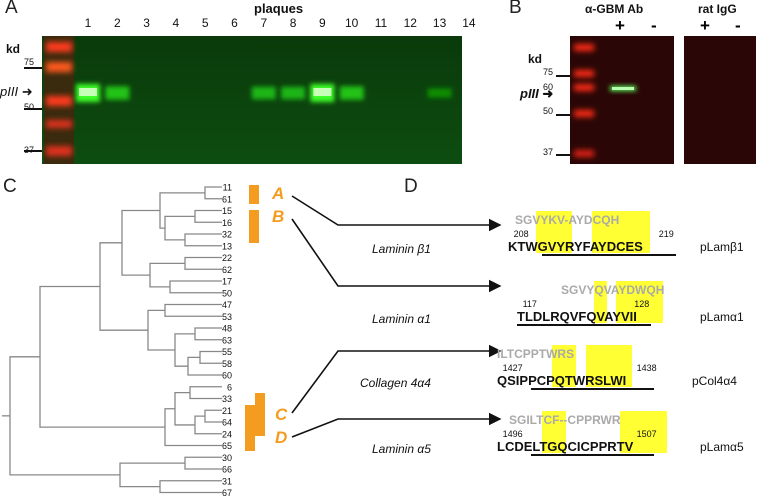 This screenshot has height=501, width=758. Describe the element at coordinates (281, 414) in the screenshot. I see `group-label-c: C` at that location.